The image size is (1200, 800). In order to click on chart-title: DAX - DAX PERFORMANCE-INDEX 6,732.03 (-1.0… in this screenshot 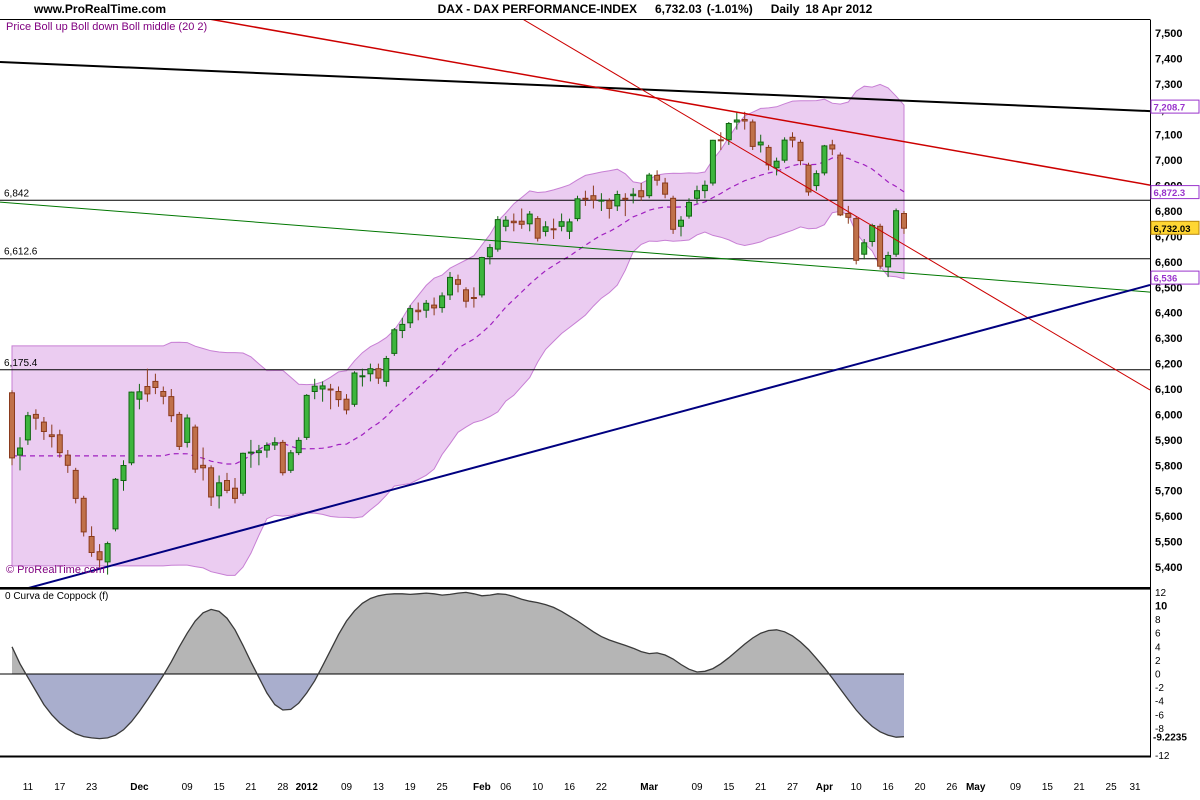, I will do `click(655, 9)`.